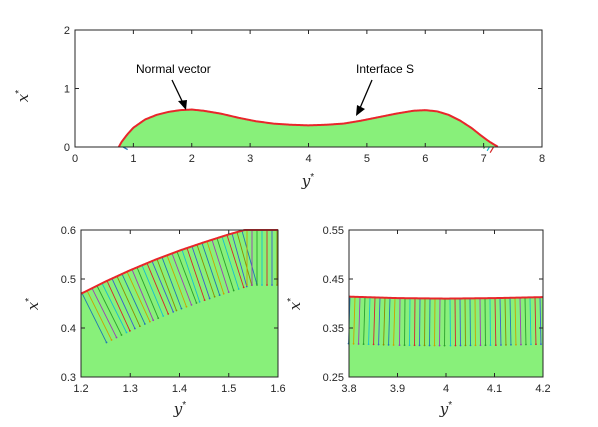 This screenshot has width=598, height=427. What do you see at coordinates (333, 378) in the screenshot?
I see `y-tick-label: 0.25` at bounding box center [333, 378].